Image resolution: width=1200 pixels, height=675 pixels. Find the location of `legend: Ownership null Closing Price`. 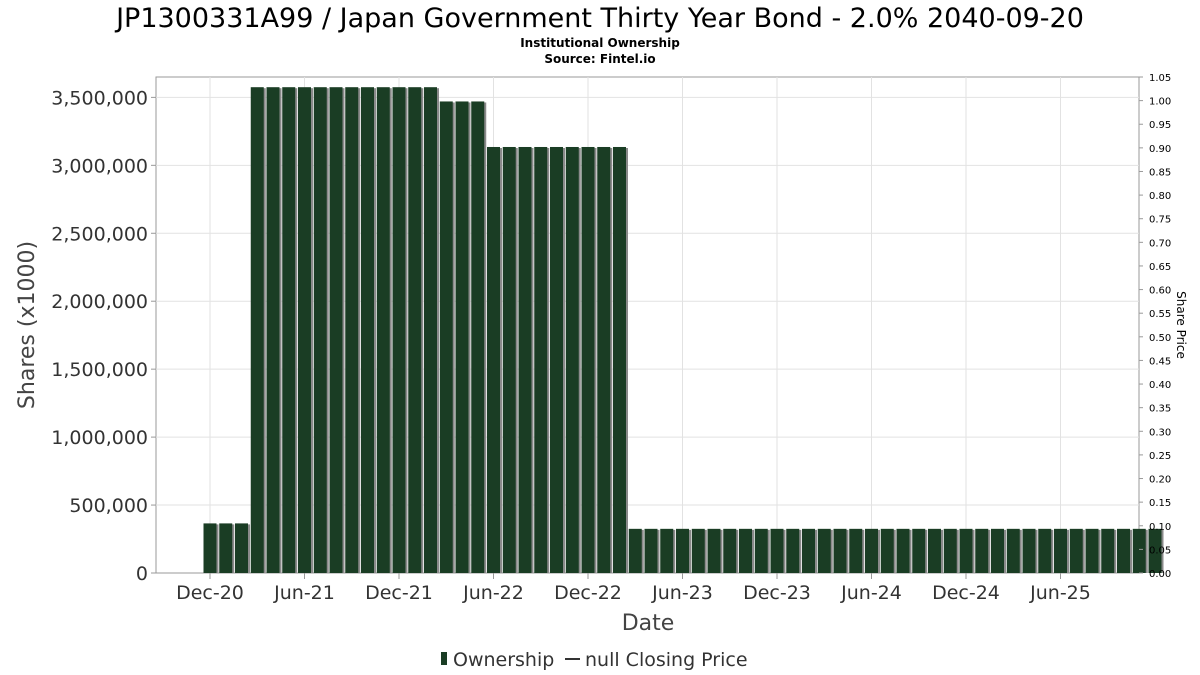

legend: Ownership null Closing Price is located at coordinates (594, 660).